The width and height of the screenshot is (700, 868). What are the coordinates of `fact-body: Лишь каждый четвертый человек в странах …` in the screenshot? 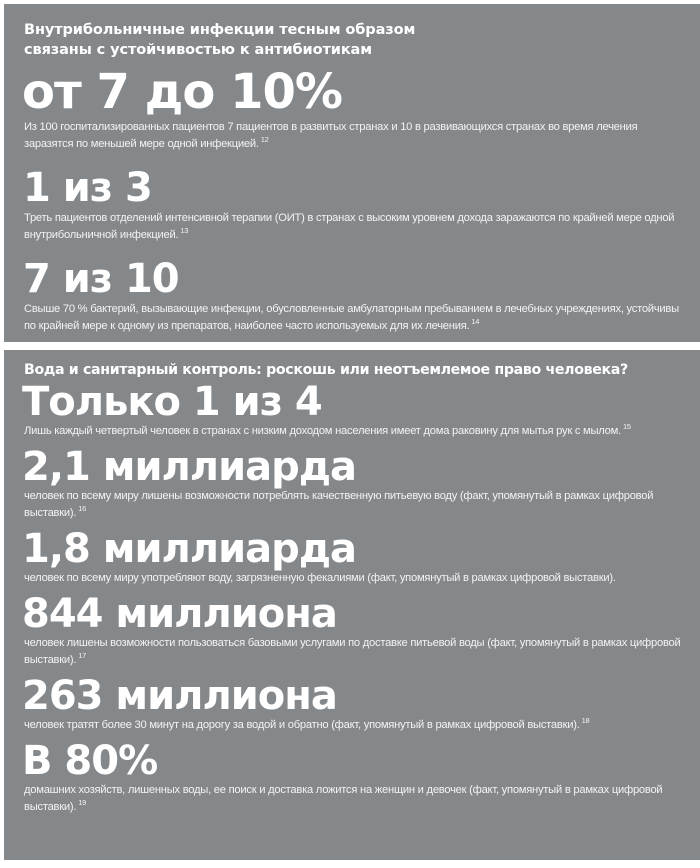 It's located at (353, 431).